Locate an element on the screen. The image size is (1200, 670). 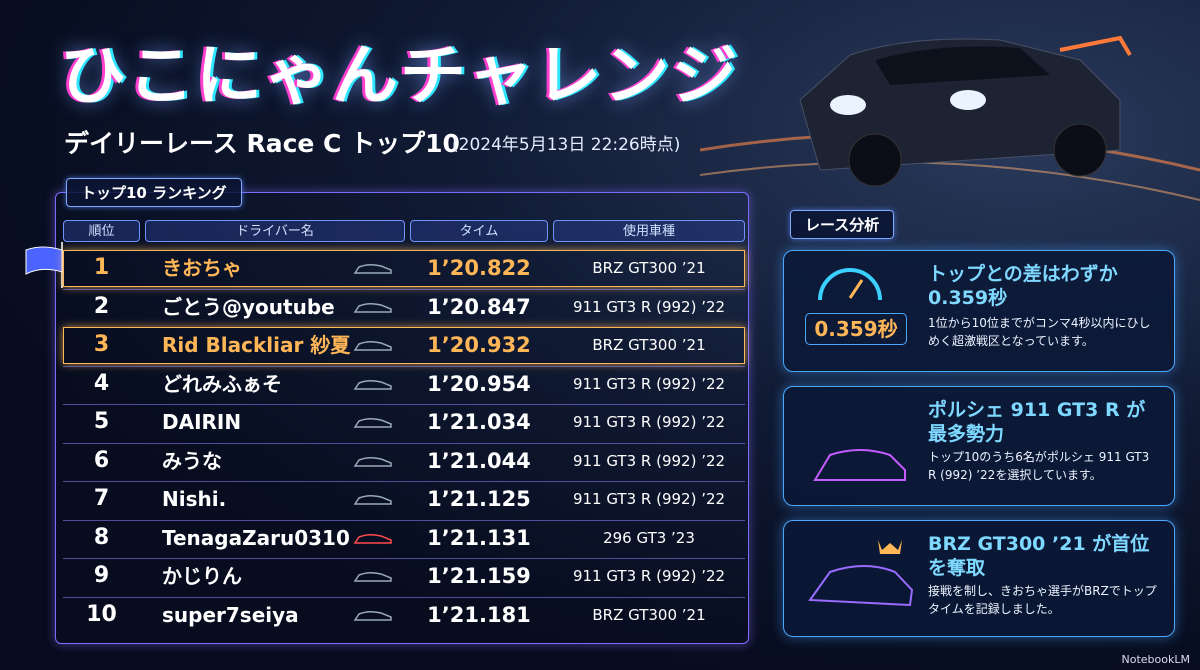
driver-name: super7seiya is located at coordinates (230, 614).